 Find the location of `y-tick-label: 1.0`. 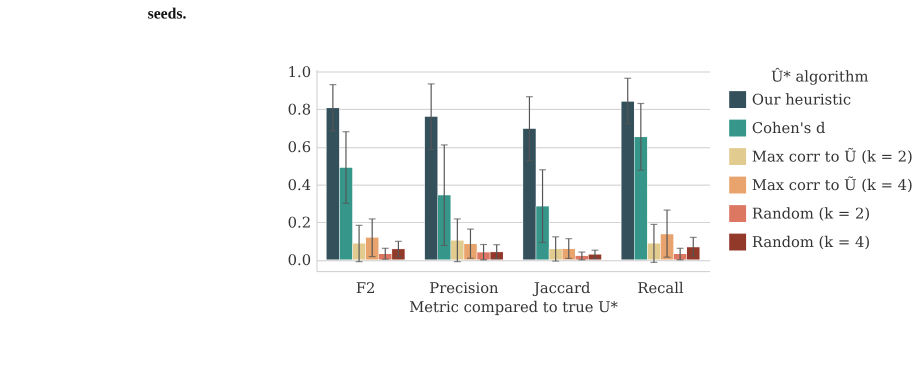

y-tick-label: 1.0 is located at coordinates (300, 72).